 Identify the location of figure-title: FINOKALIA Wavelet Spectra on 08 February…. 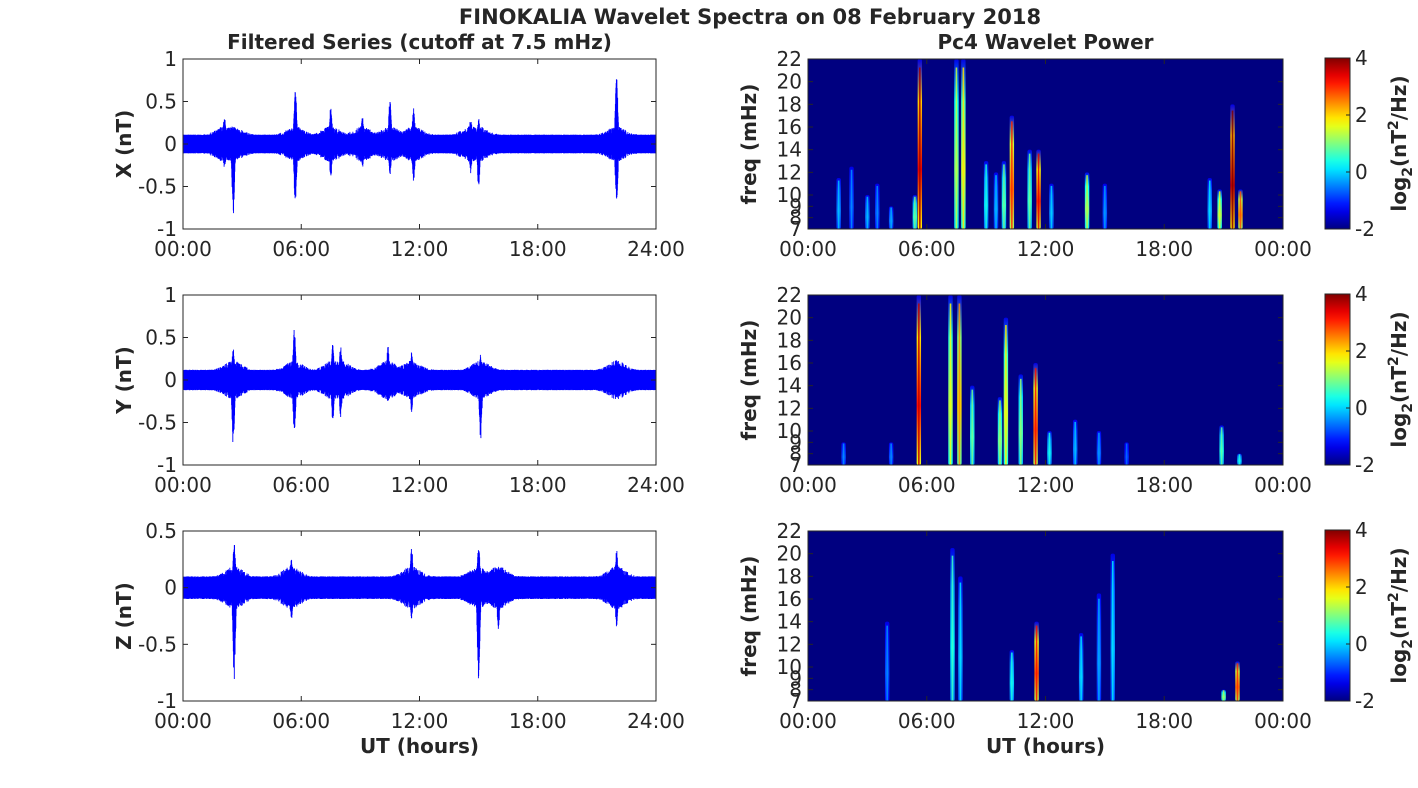
(750, 17).